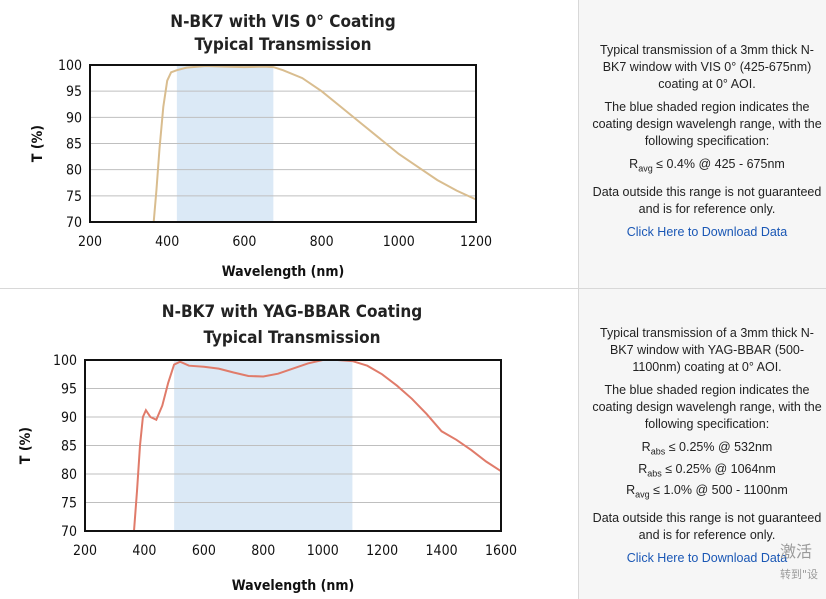 The image size is (826, 599). Describe the element at coordinates (292, 312) in the screenshot. I see `chart-title-line-1: N-BK7 with YAG-BBAR Coating` at that location.